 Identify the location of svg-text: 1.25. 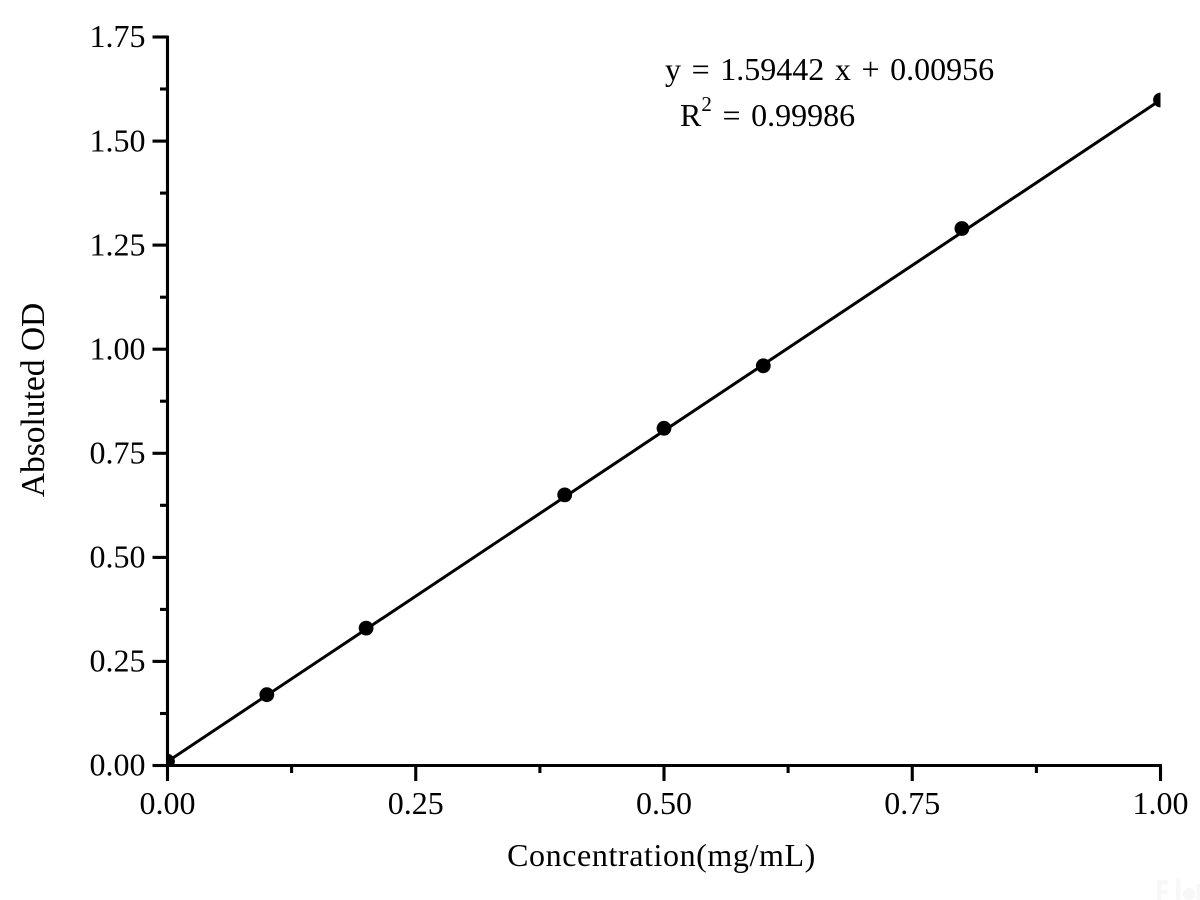
(118, 244).